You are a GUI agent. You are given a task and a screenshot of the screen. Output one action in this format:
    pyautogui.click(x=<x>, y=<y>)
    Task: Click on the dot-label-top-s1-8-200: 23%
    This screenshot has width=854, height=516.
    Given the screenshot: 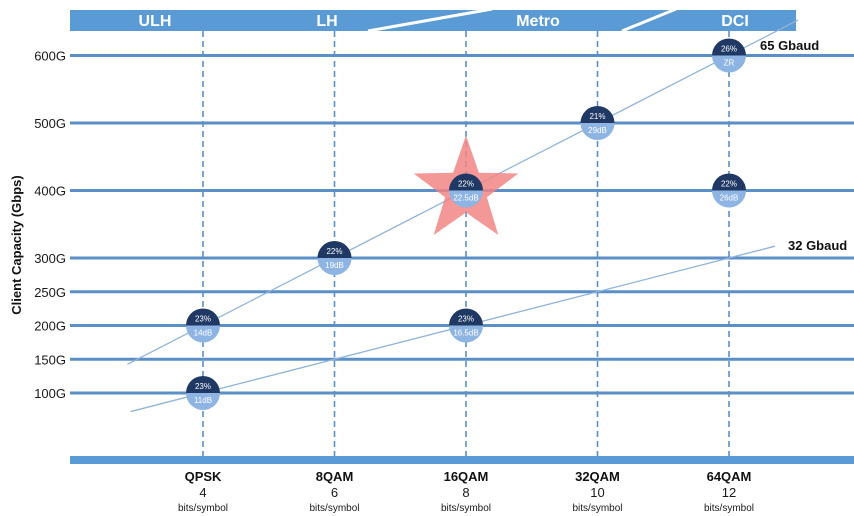 What is the action you would take?
    pyautogui.click(x=466, y=319)
    